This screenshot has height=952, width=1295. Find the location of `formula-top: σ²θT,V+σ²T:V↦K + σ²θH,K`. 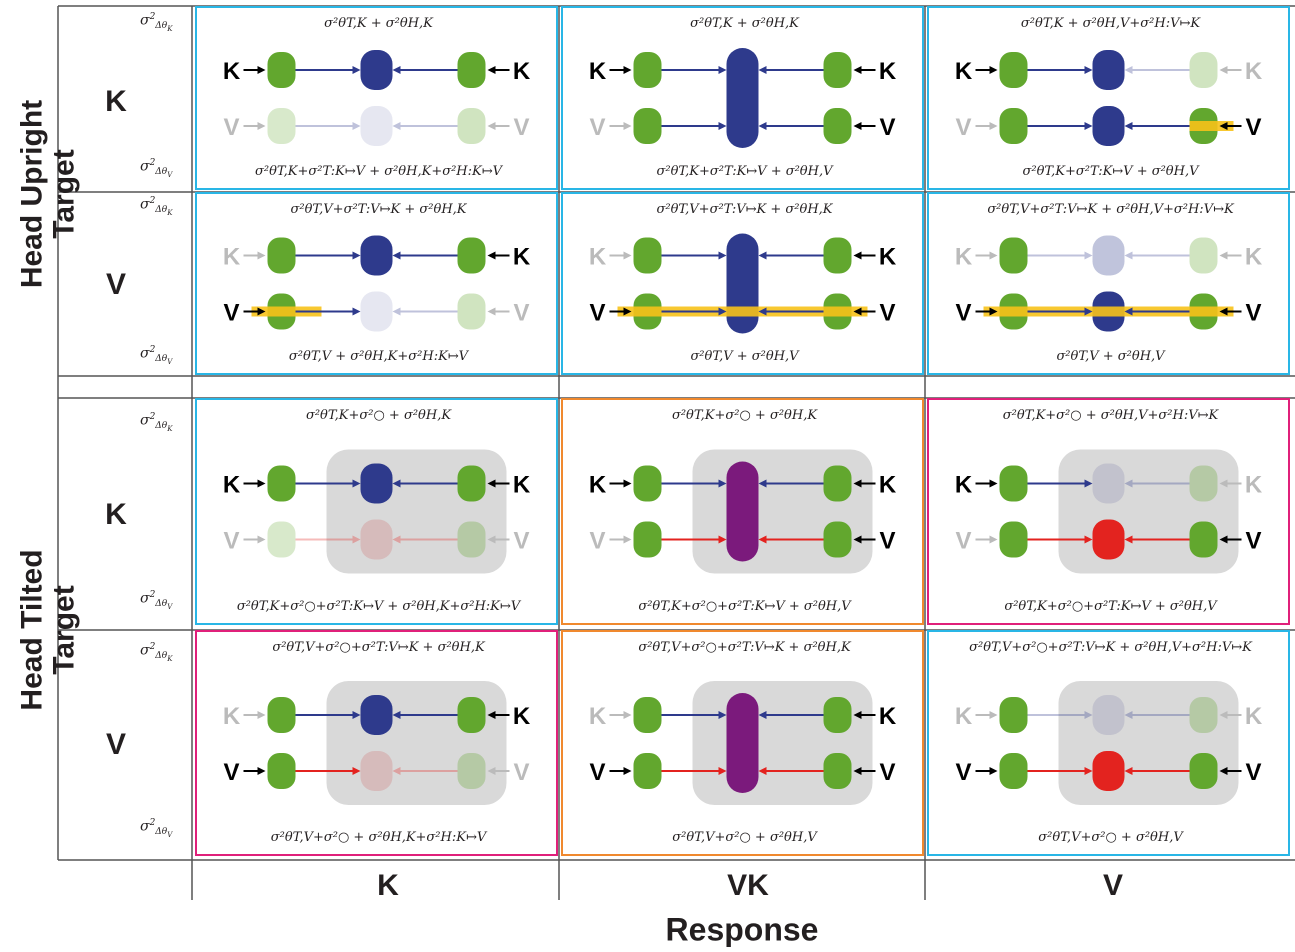

formula-top: σ²θT,V+σ²T:V↦K + σ²θH,K is located at coordinates (744, 209).